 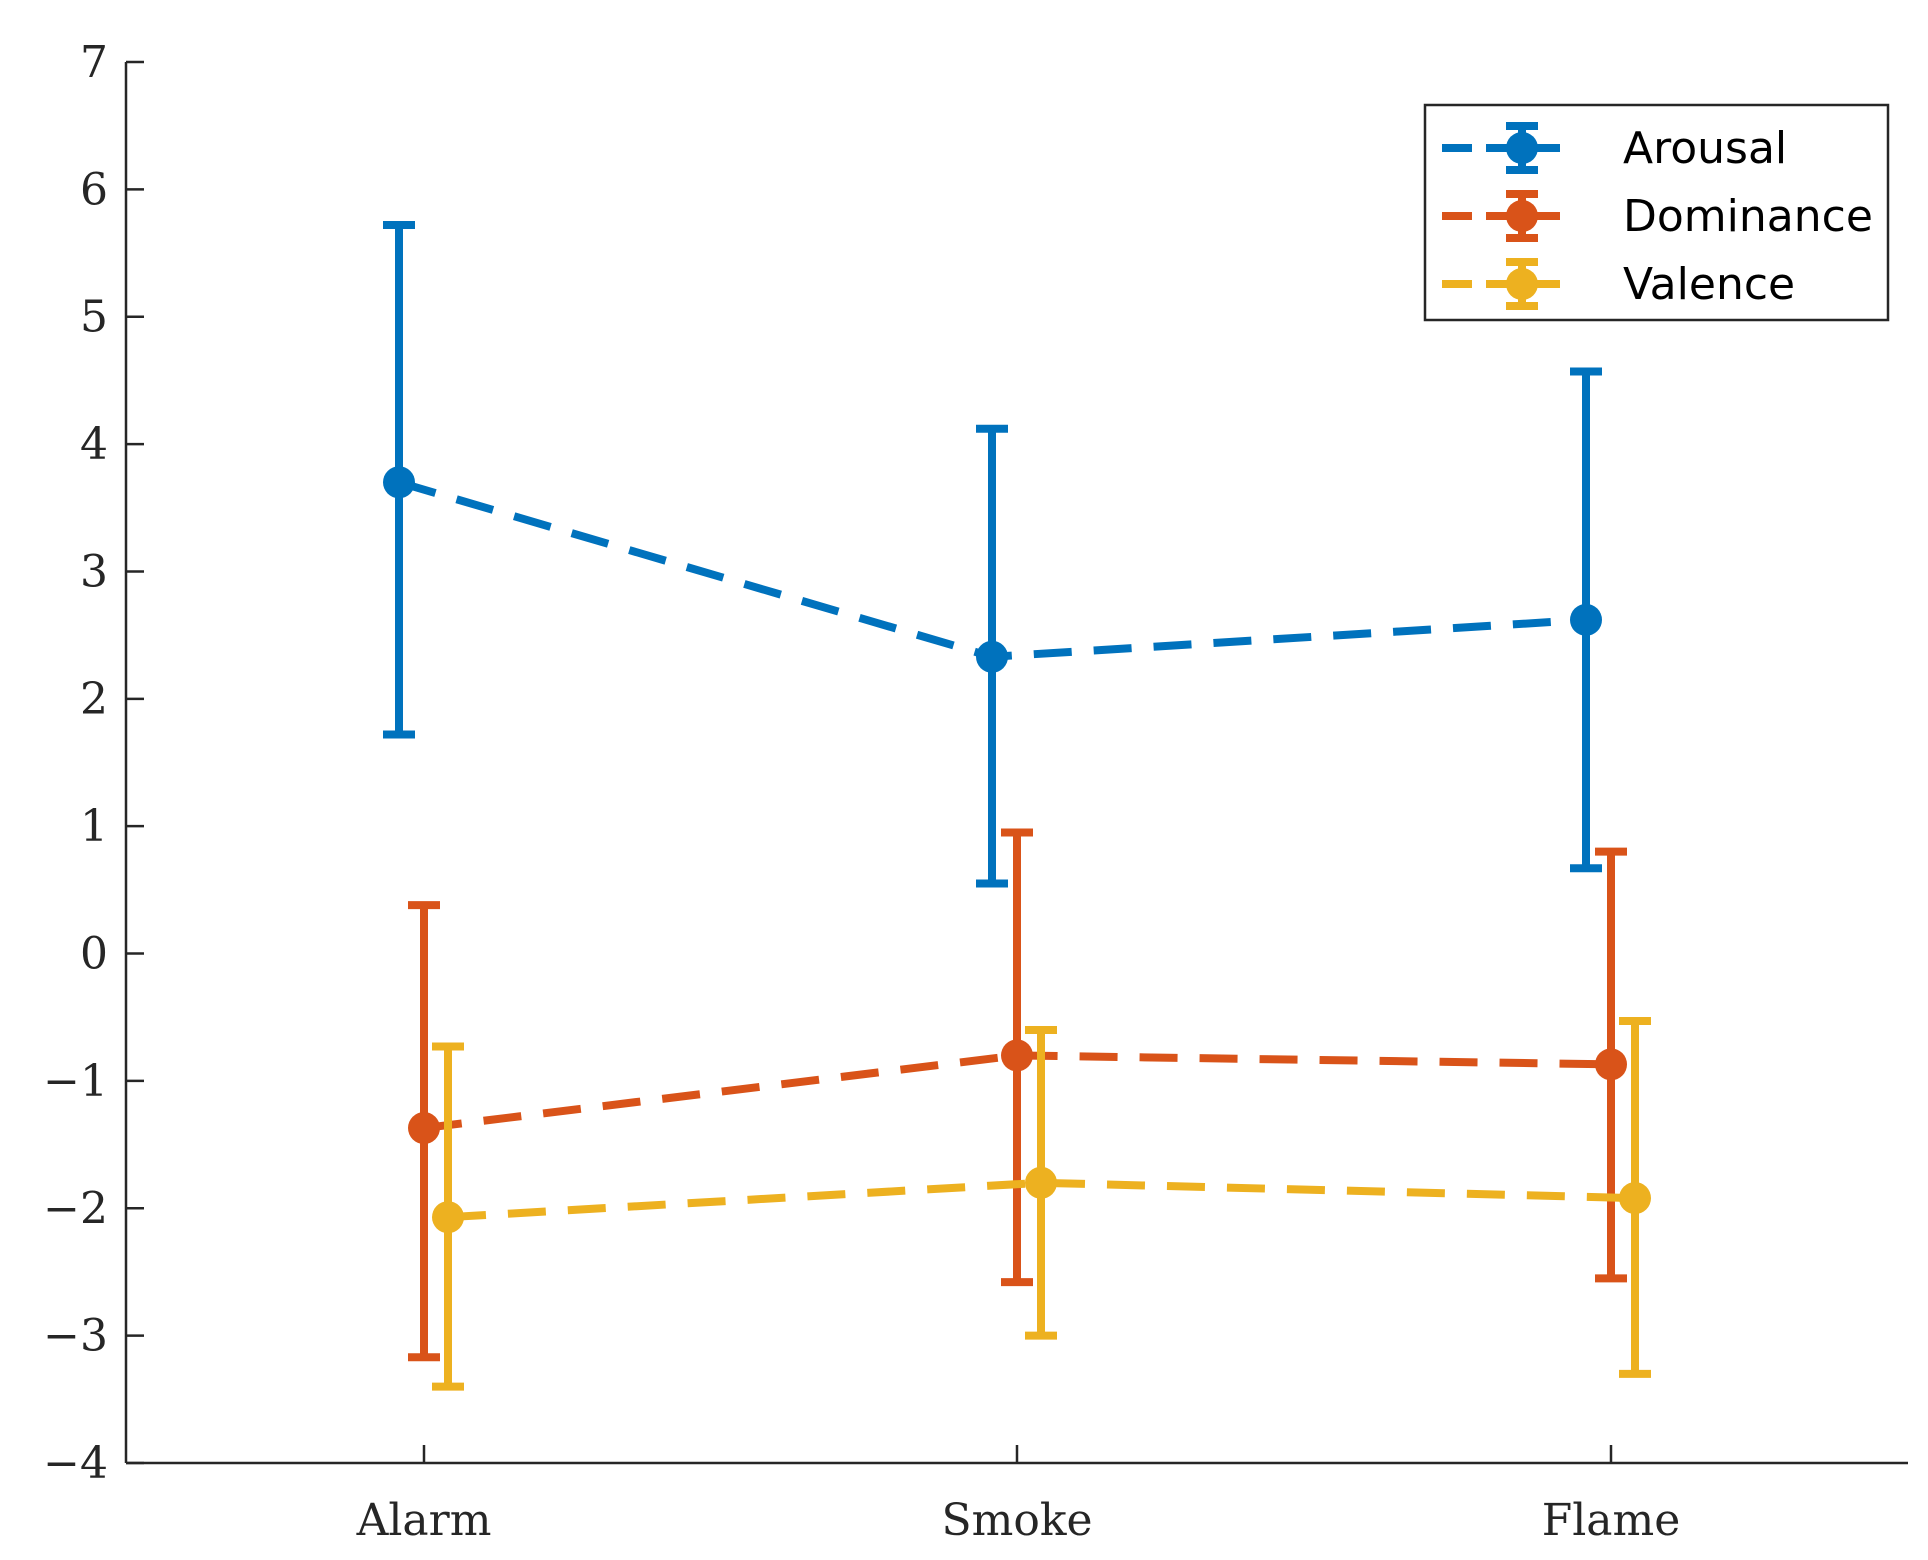 I want to click on y-tick-label: 7, so click(x=94, y=62).